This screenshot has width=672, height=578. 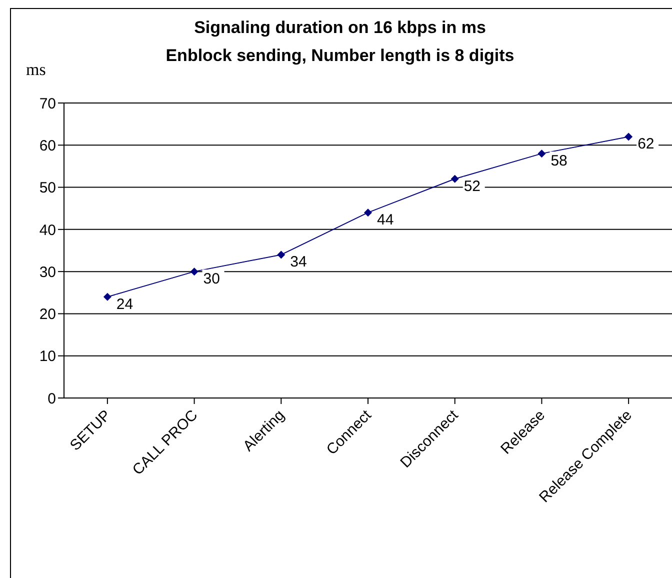 I want to click on data-label: 52, so click(x=472, y=186).